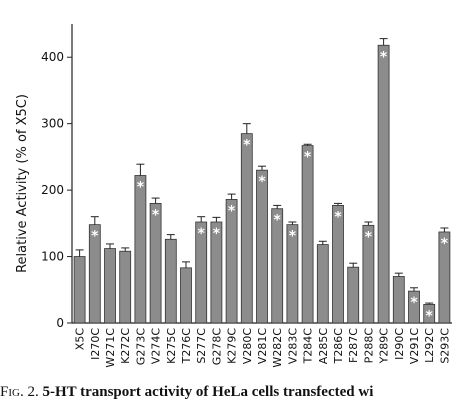  What do you see at coordinates (171, 346) in the screenshot?
I see `x-tick-label: K275C` at bounding box center [171, 346].